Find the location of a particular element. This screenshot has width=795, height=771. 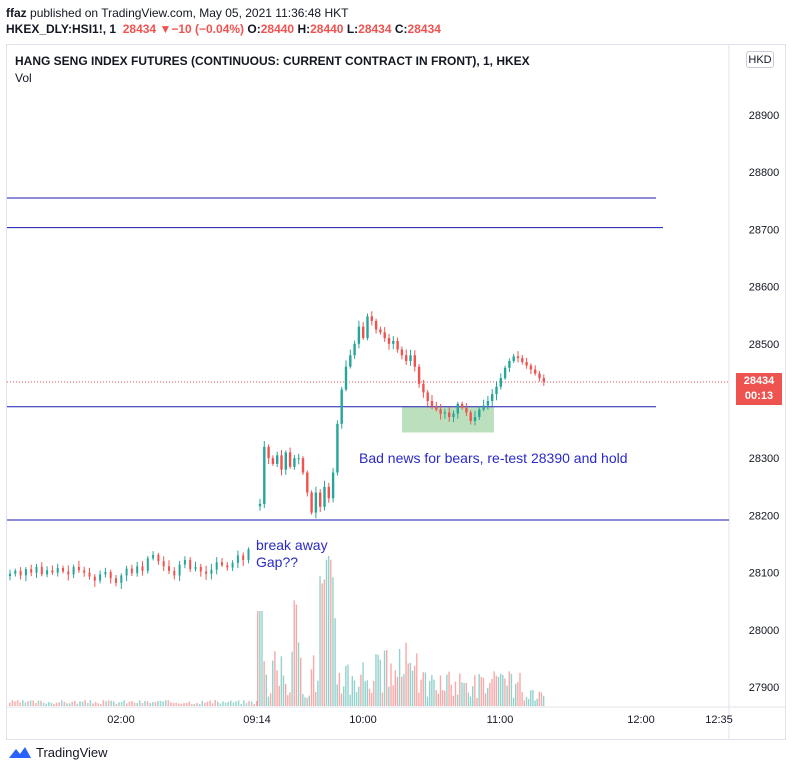

high-value: 28440 is located at coordinates (327, 29).